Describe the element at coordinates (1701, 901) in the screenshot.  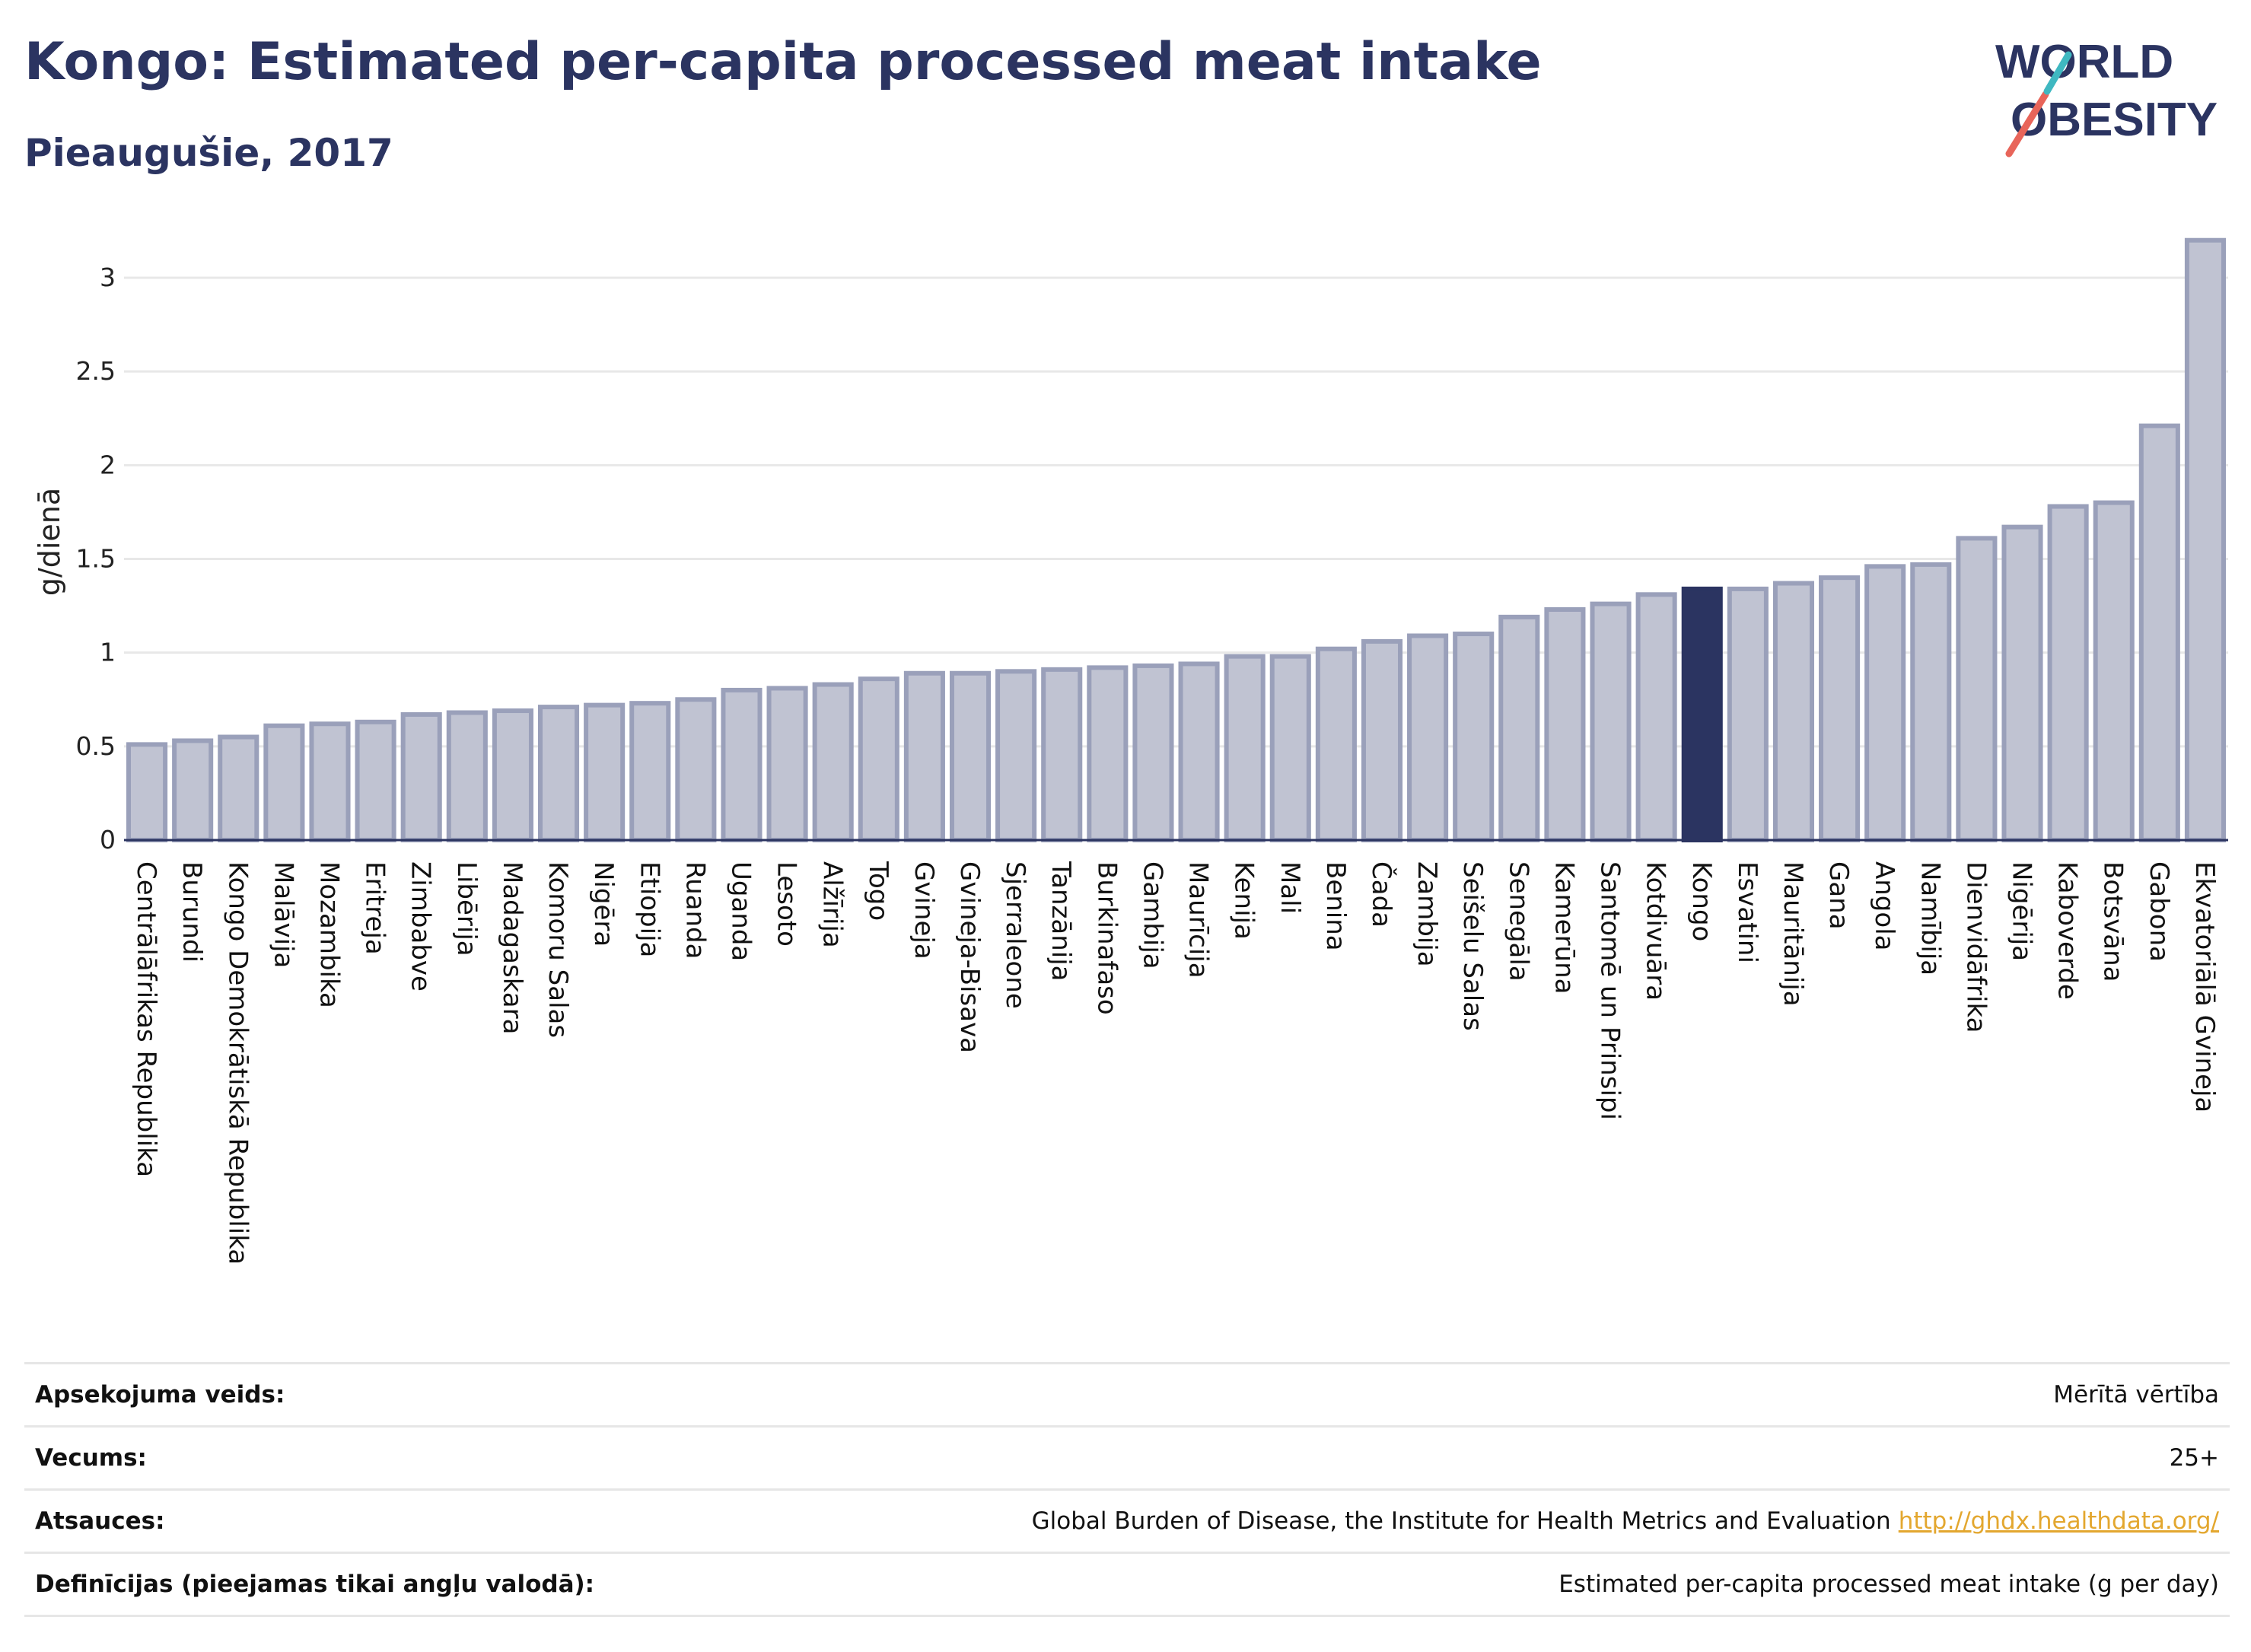
I see `x-tick-label: Kongo` at that location.